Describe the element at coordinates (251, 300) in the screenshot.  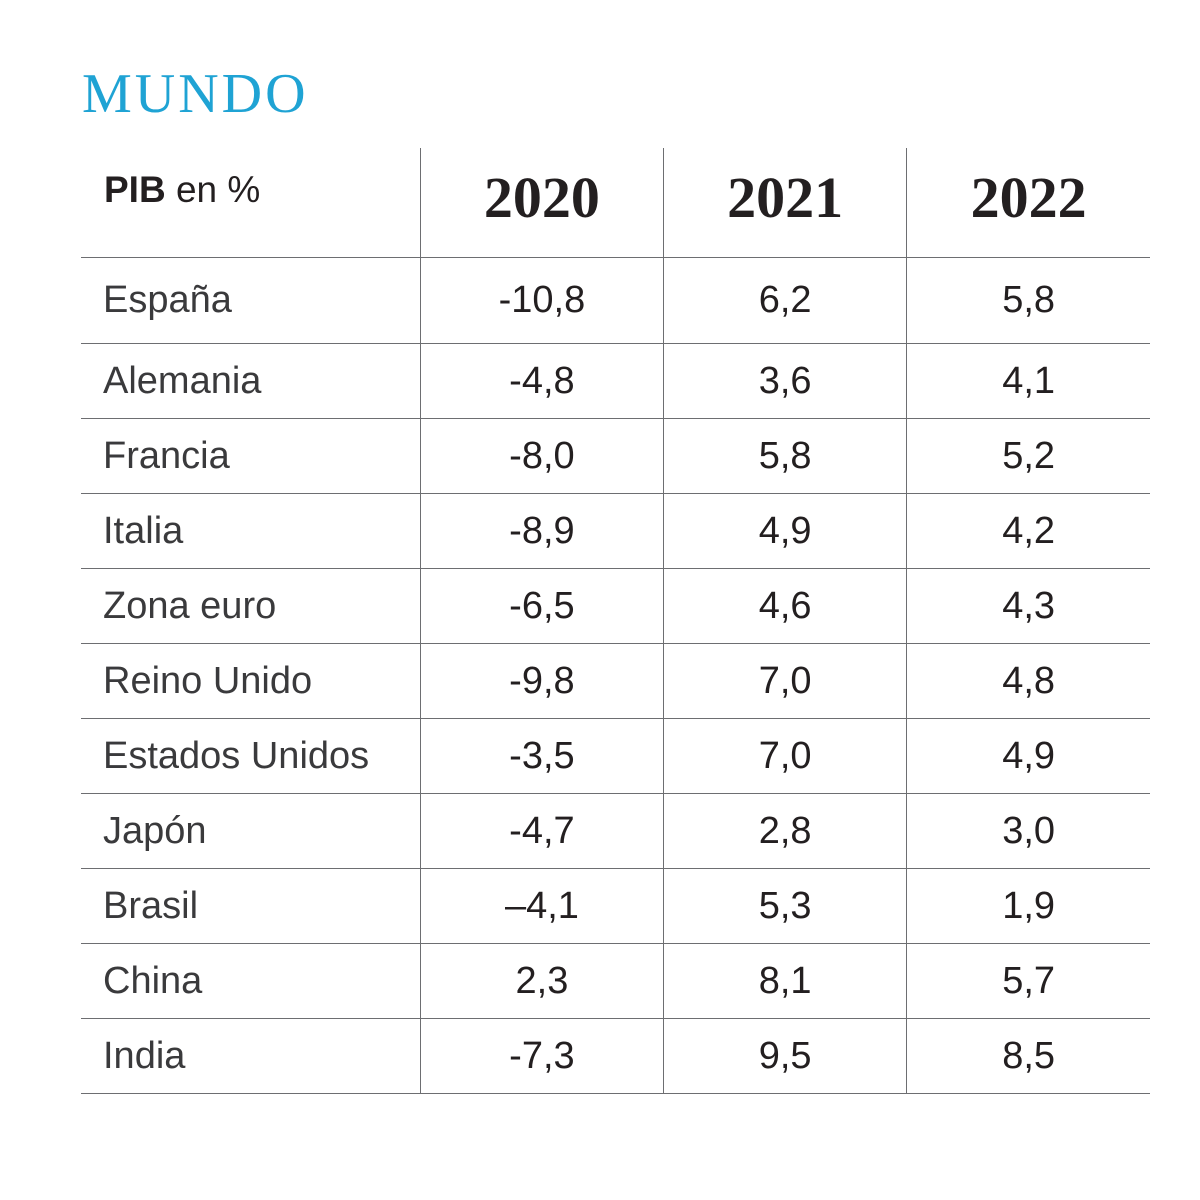
I see `row-label: España` at that location.